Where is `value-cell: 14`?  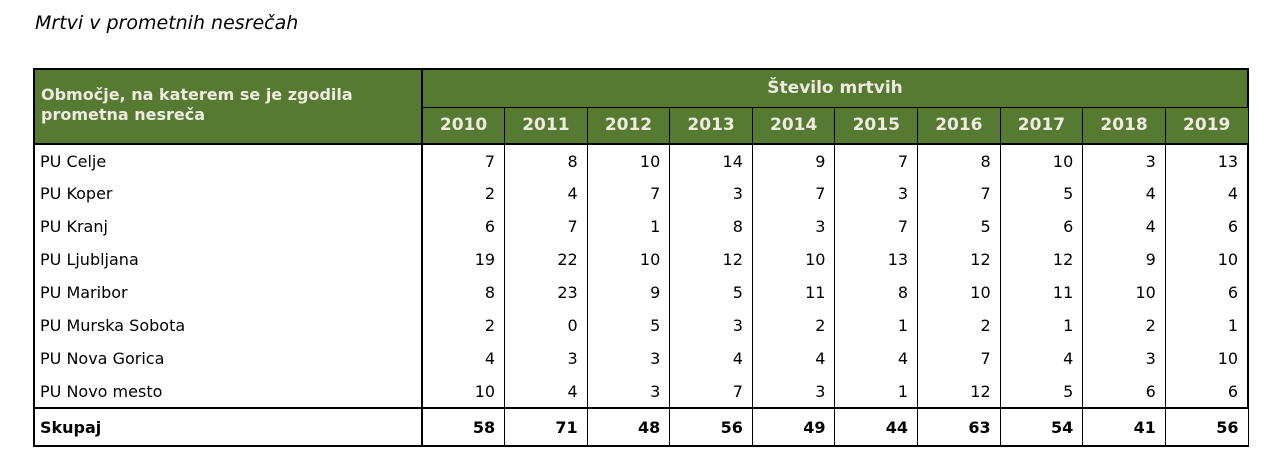 value-cell: 14 is located at coordinates (711, 160).